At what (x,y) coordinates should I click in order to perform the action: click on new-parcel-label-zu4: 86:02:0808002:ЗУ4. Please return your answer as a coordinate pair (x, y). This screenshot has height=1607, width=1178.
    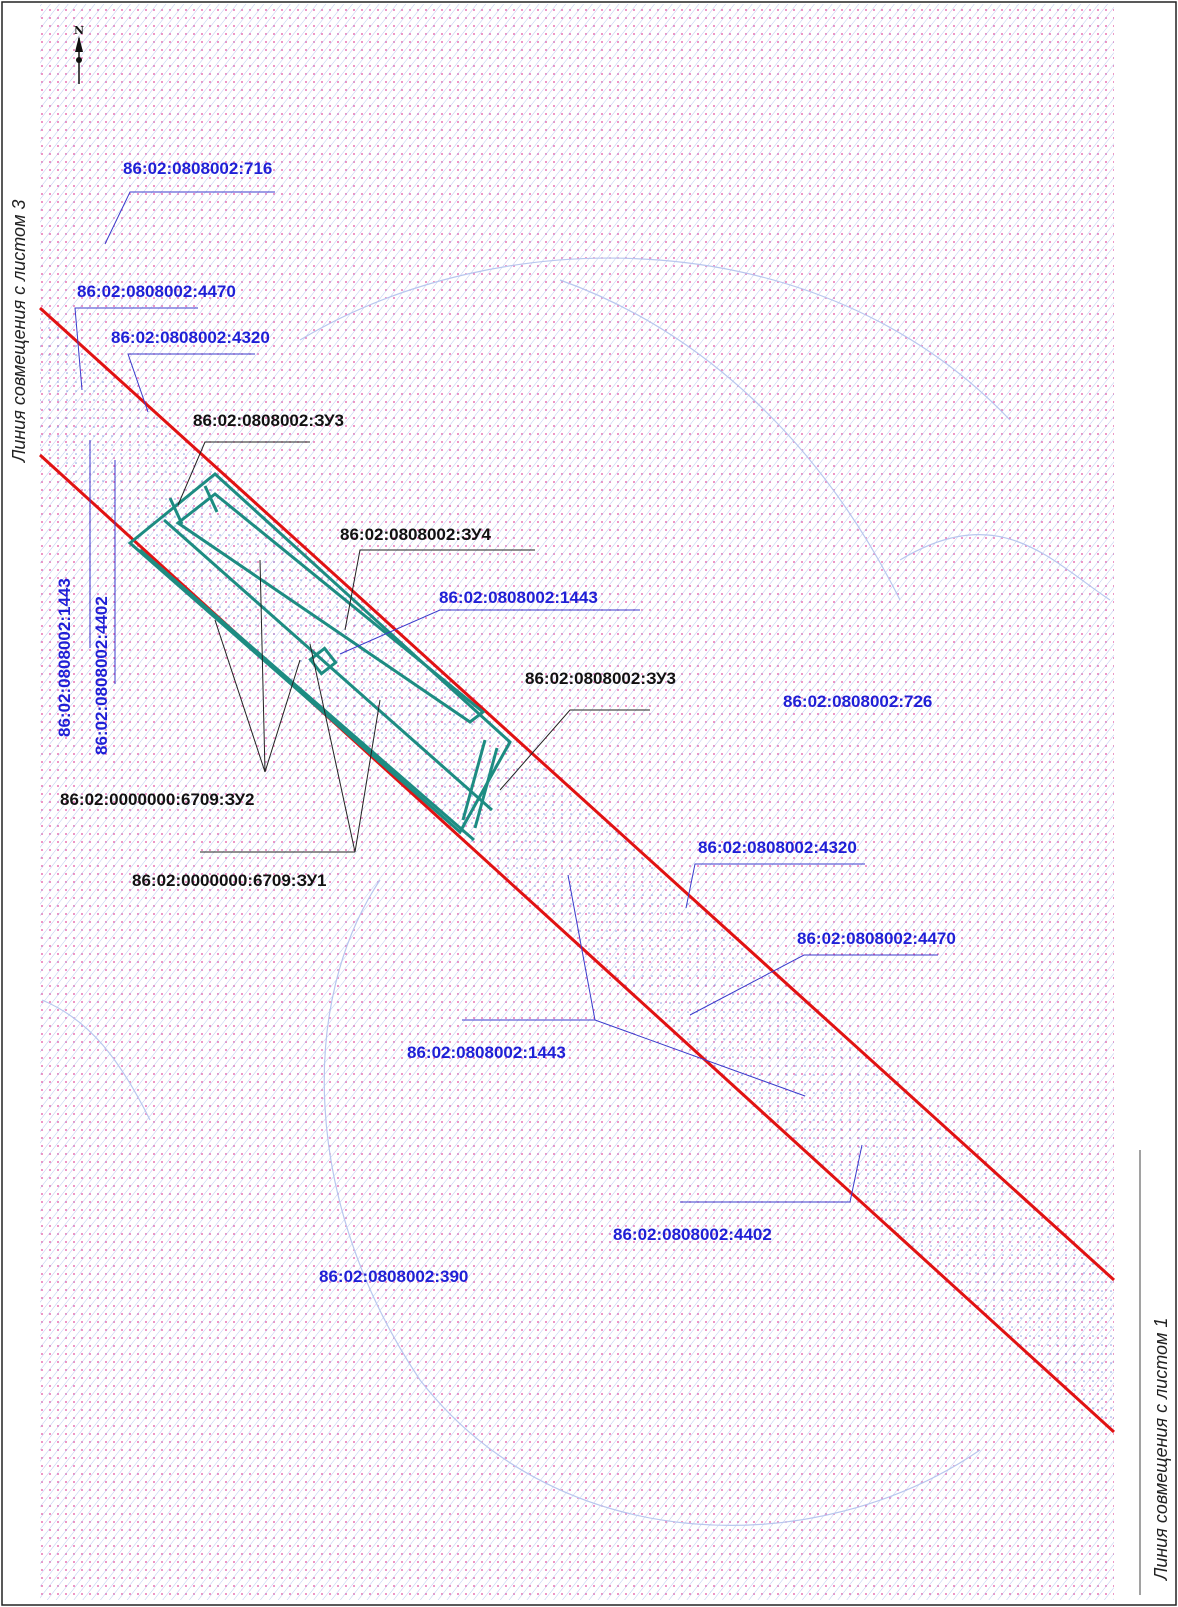
    Looking at the image, I should click on (416, 534).